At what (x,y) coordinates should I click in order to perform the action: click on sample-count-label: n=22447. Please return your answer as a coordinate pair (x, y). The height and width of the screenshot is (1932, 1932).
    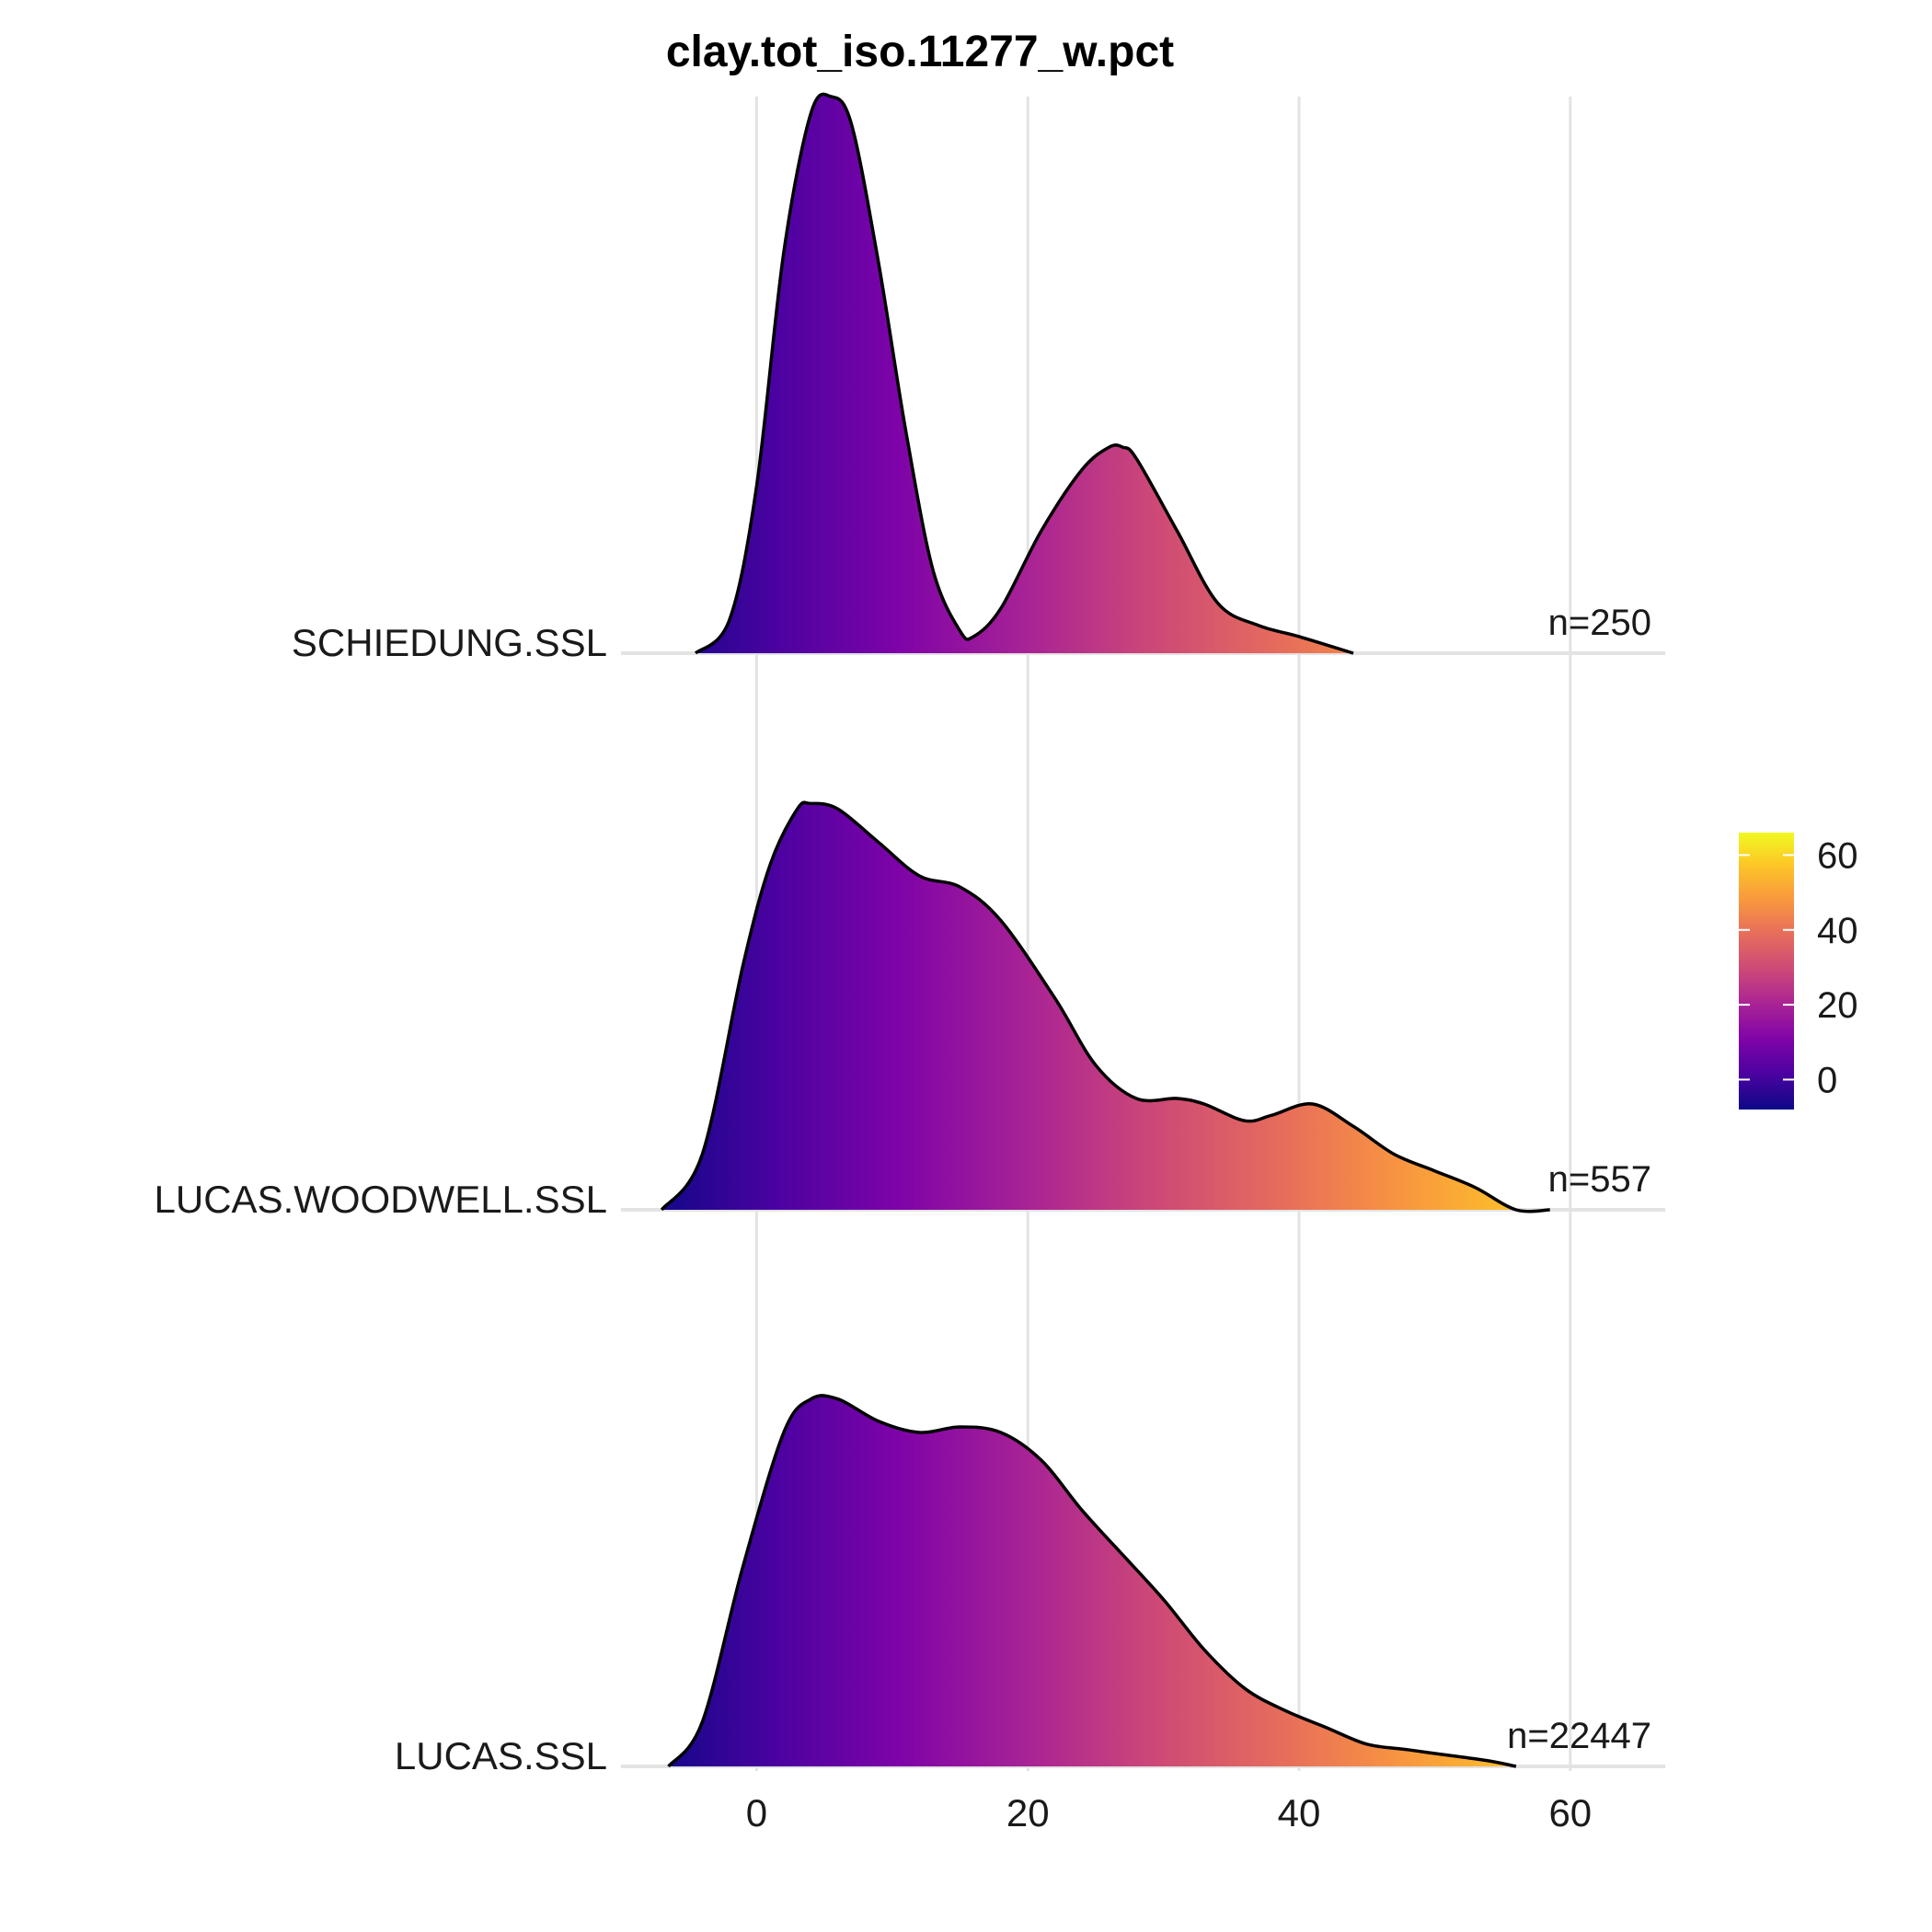
    Looking at the image, I should click on (1579, 1736).